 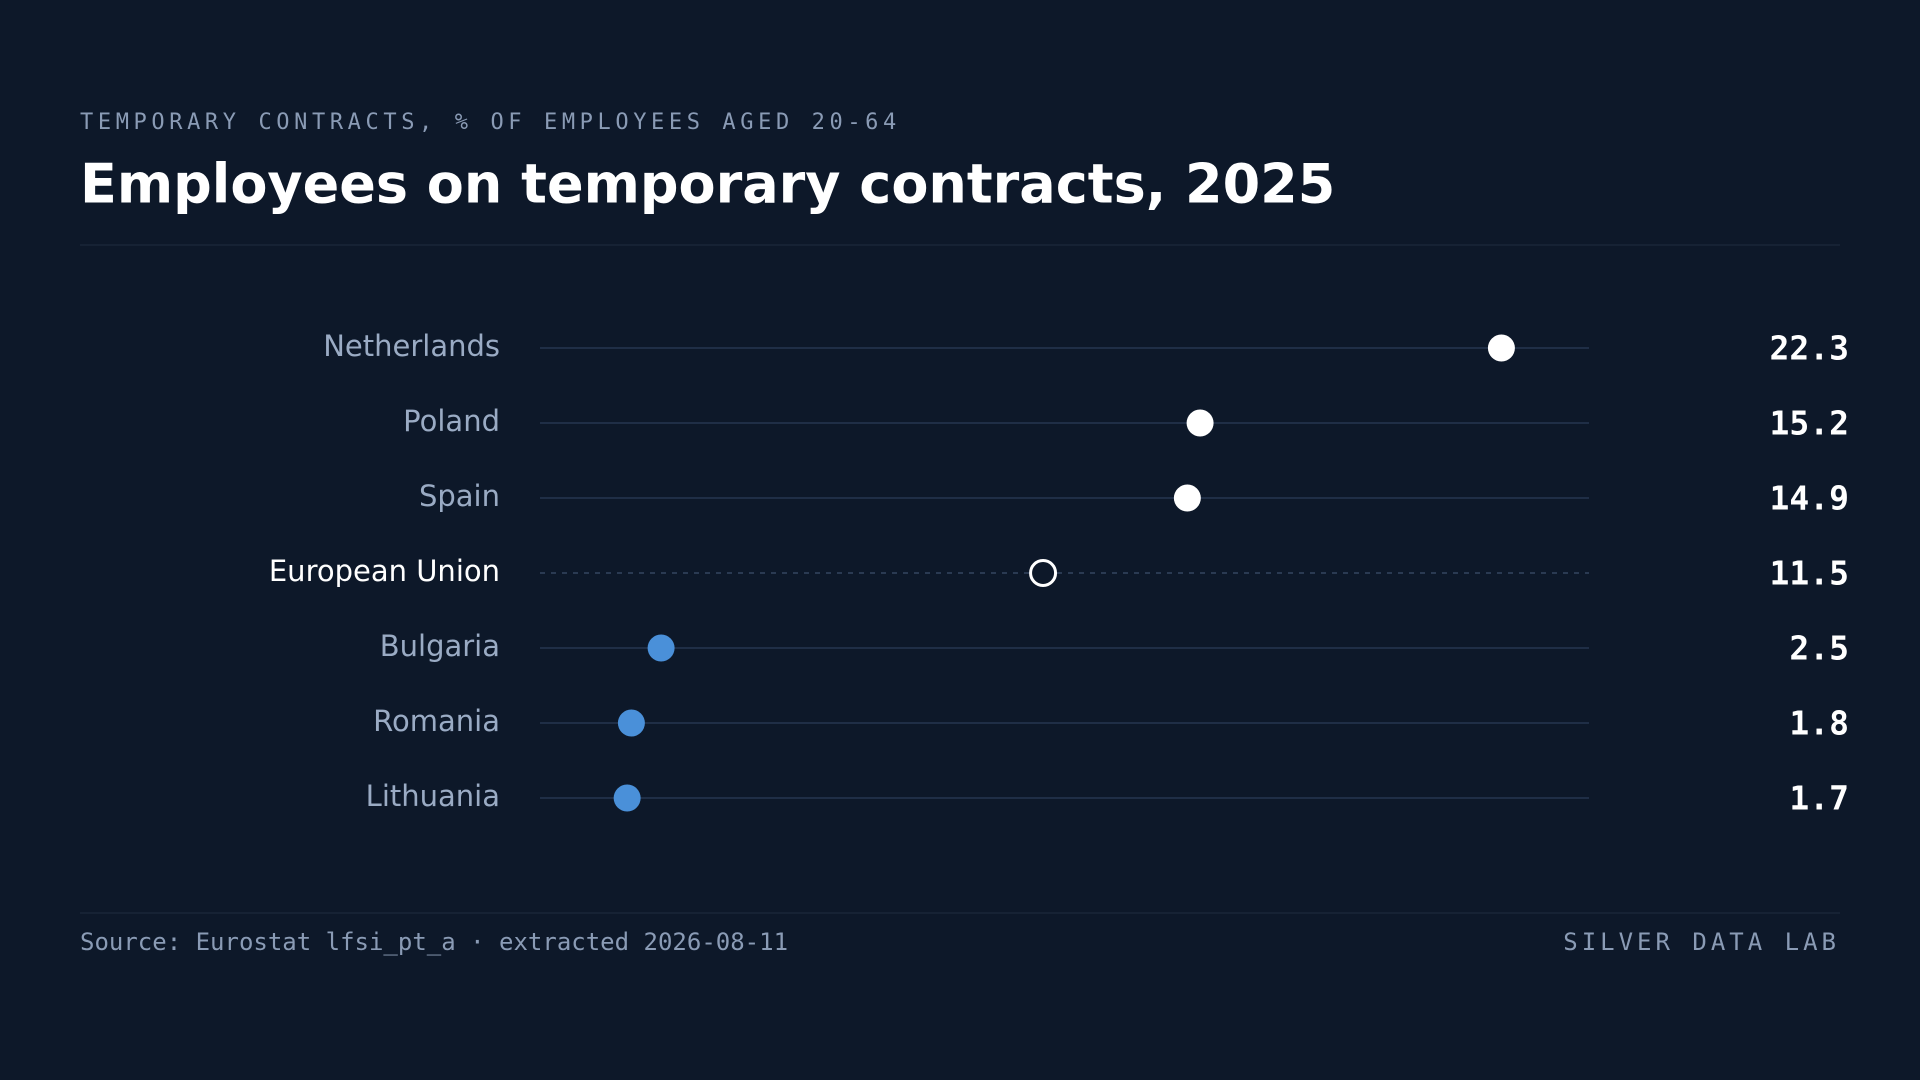 I want to click on category-label: European Union, so click(x=384, y=571).